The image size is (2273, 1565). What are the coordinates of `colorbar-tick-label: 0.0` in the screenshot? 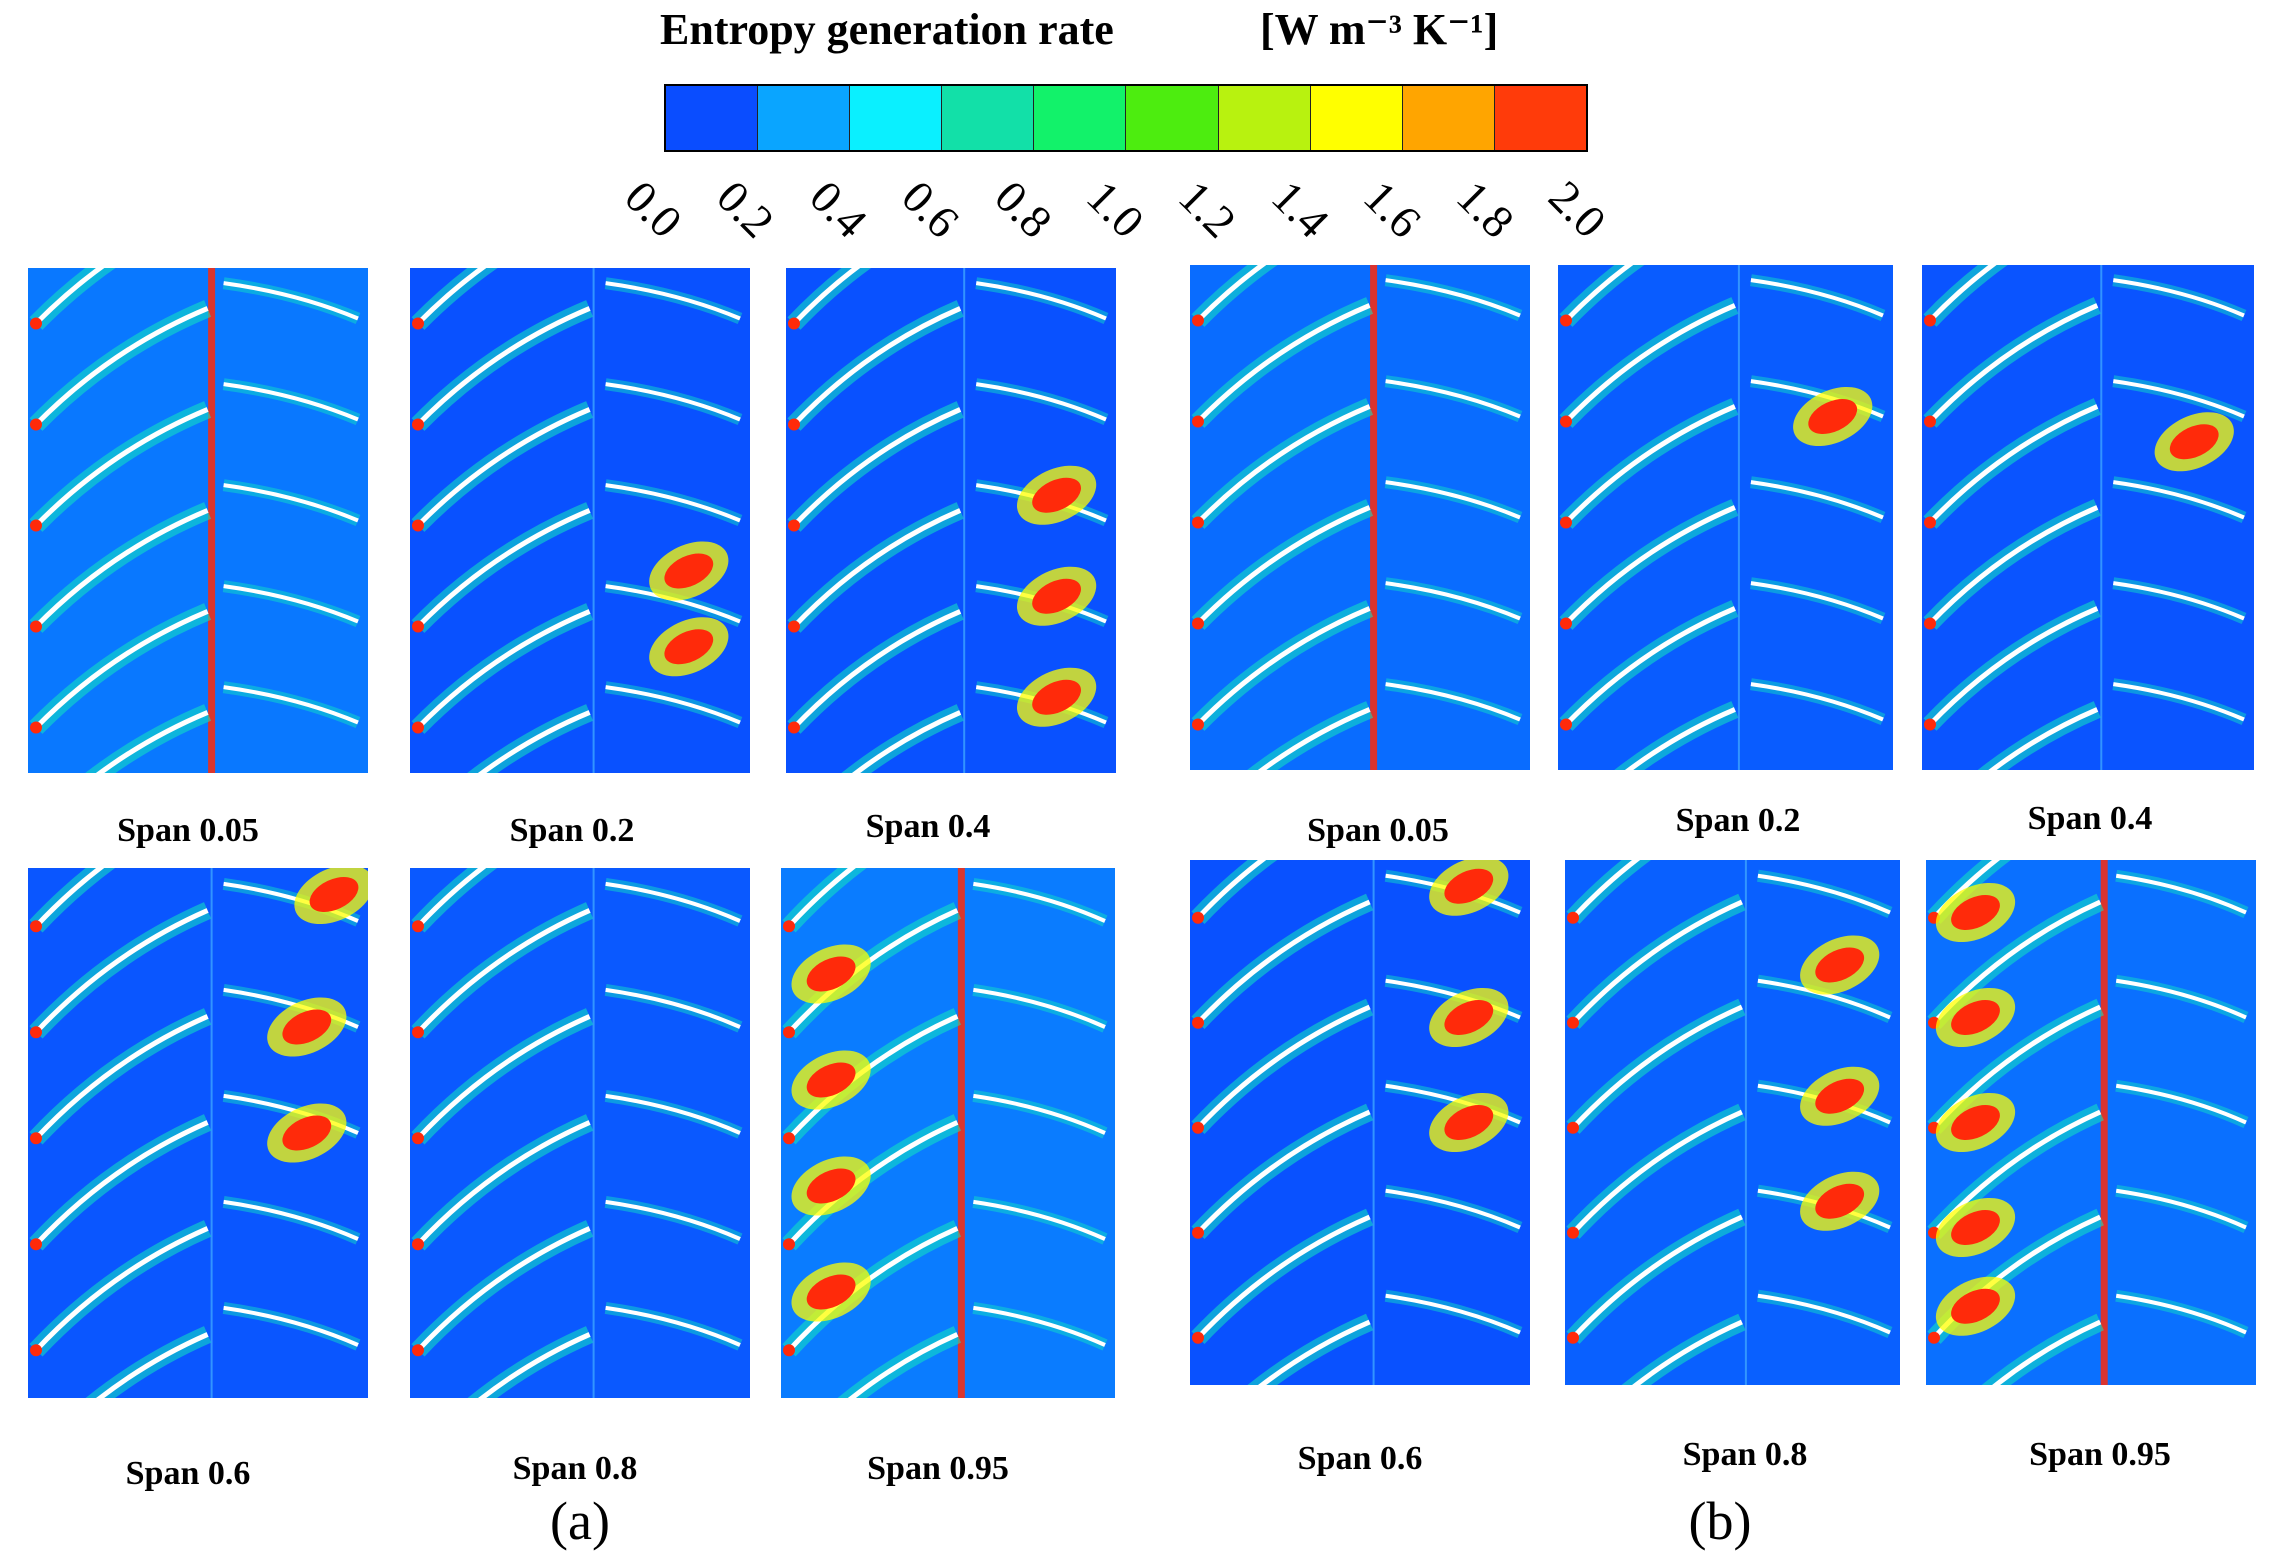 It's located at (653, 209).